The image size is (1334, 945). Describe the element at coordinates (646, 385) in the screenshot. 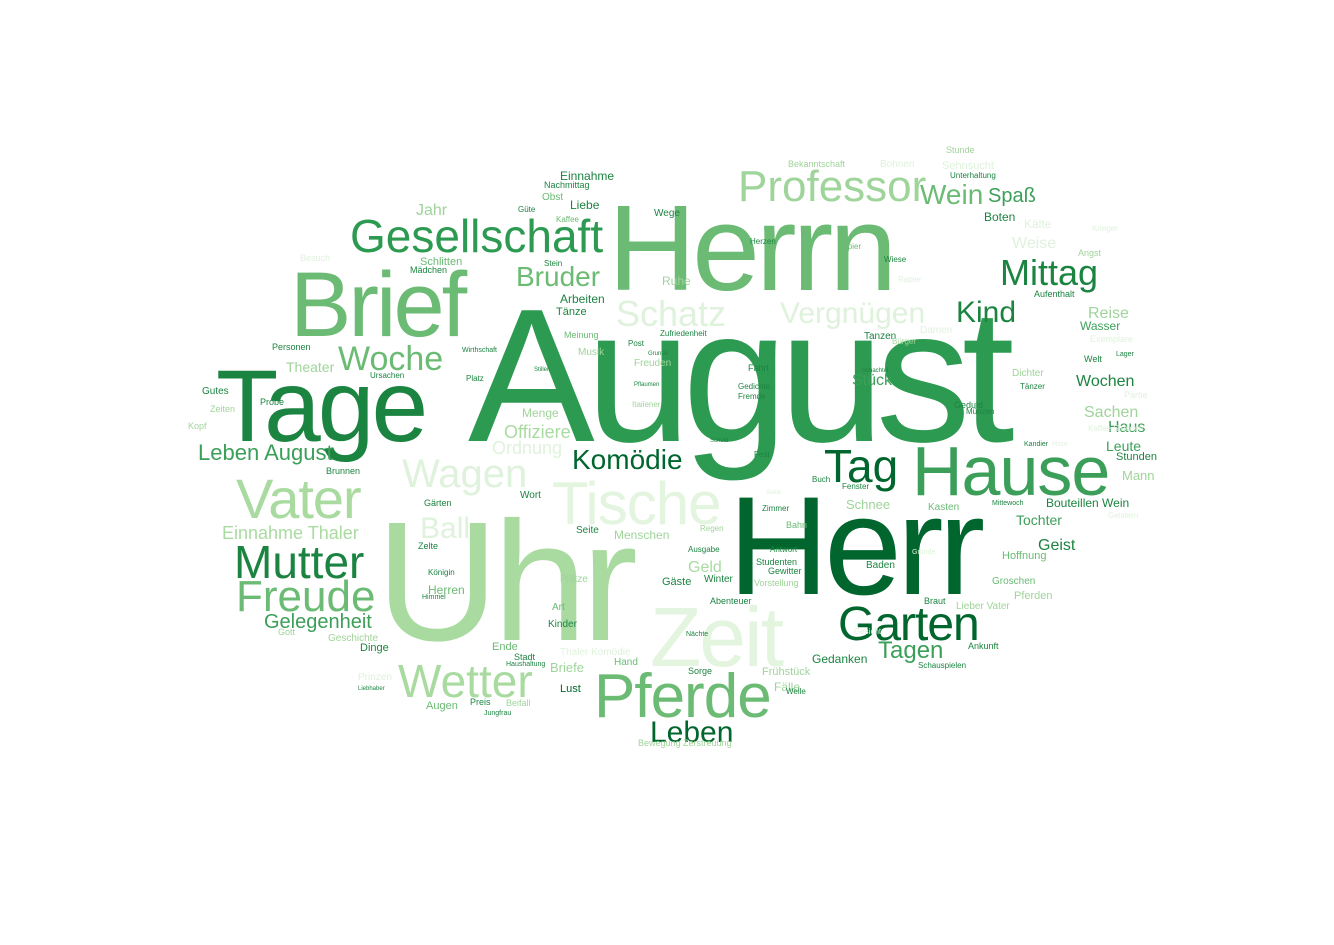

I see `cloud-word: Pflaumen` at that location.